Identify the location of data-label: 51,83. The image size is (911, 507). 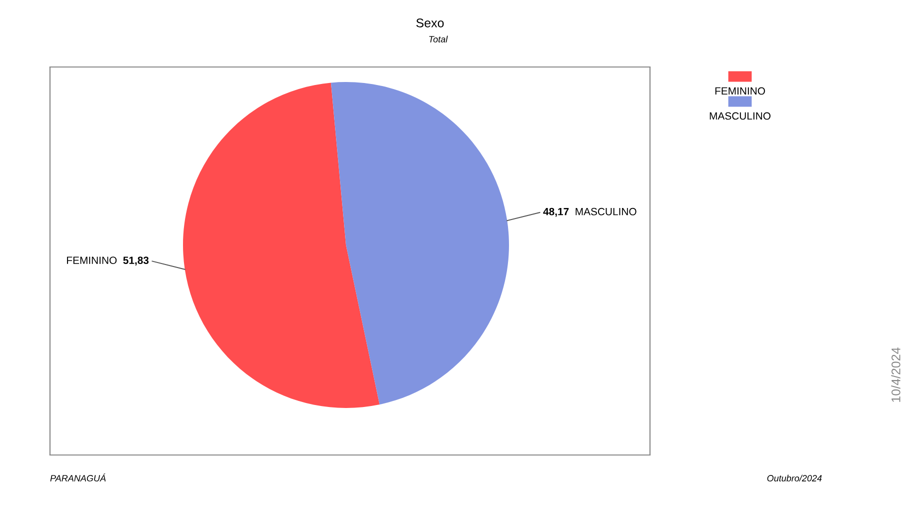
(136, 261).